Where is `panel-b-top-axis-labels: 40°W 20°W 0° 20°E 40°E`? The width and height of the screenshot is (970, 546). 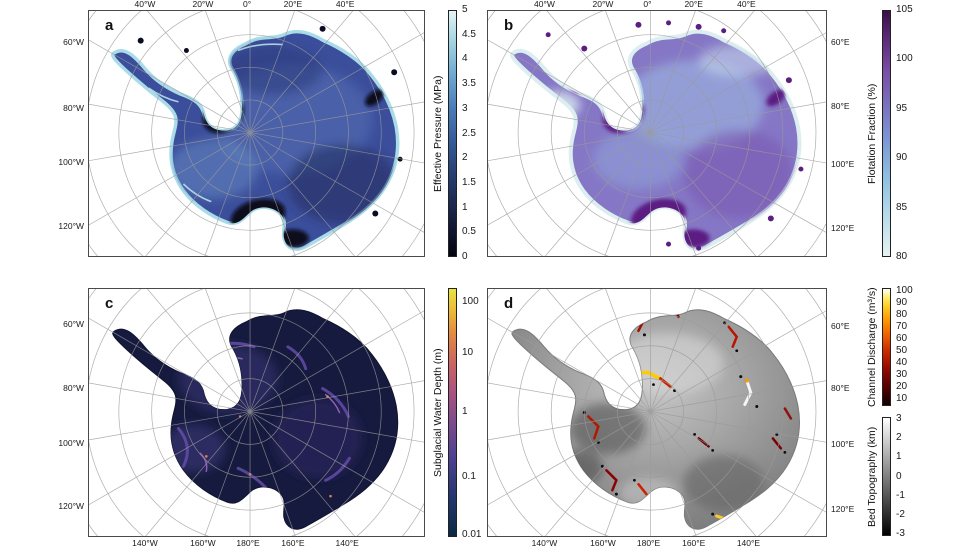
panel-b-top-axis-labels: 40°W 20°W 0° 20°E 40°E is located at coordinates (657, 4).